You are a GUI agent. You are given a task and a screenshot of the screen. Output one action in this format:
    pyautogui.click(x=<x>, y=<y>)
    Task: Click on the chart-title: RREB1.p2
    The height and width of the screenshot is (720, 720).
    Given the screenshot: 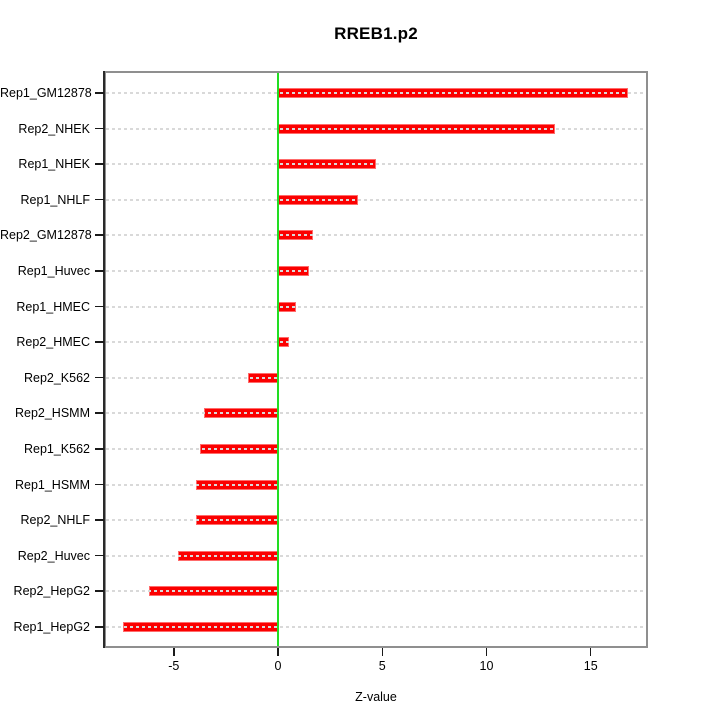 What is the action you would take?
    pyautogui.click(x=376, y=33)
    